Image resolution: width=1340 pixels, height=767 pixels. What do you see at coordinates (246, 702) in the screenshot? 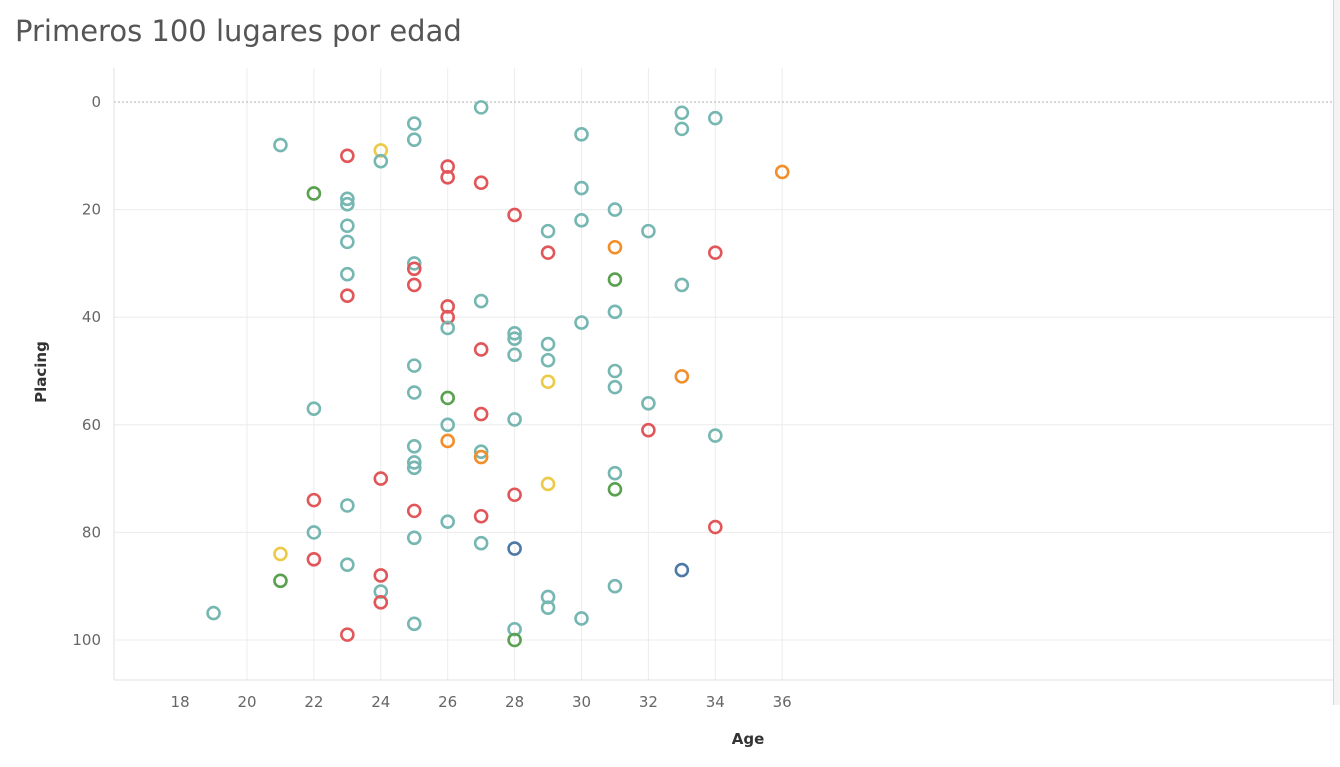
I see `x-tick-label: 20` at bounding box center [246, 702].